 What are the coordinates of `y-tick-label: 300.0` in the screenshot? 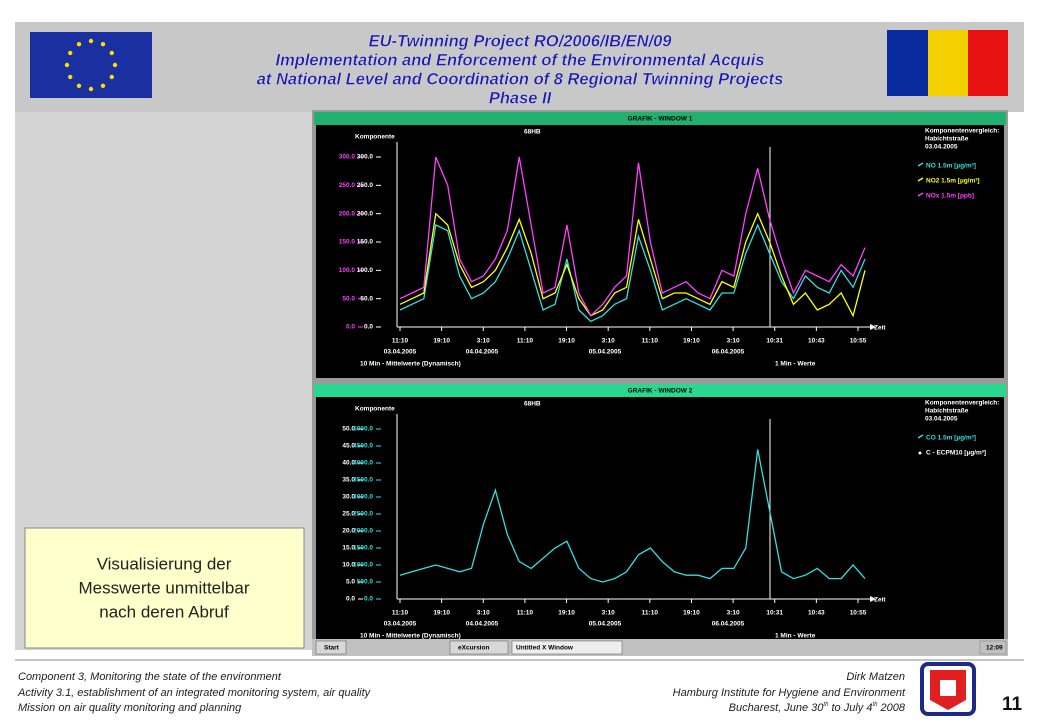 It's located at (347, 157).